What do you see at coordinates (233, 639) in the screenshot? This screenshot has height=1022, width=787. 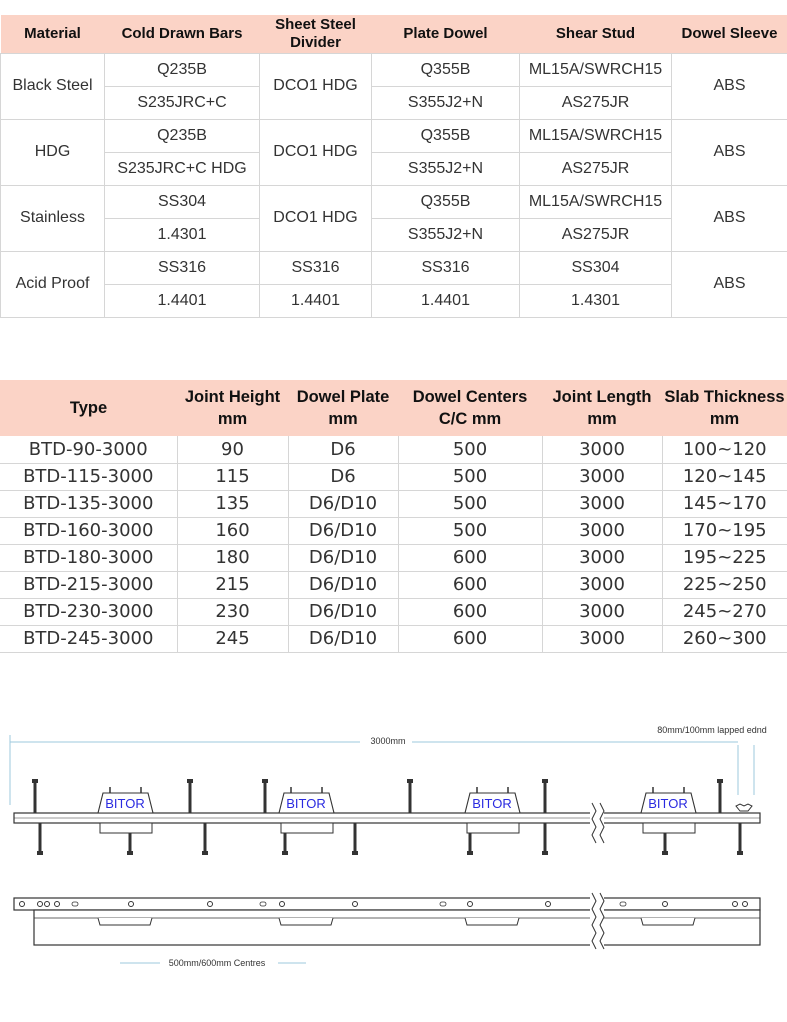 I see `joint-height-cell: 245` at bounding box center [233, 639].